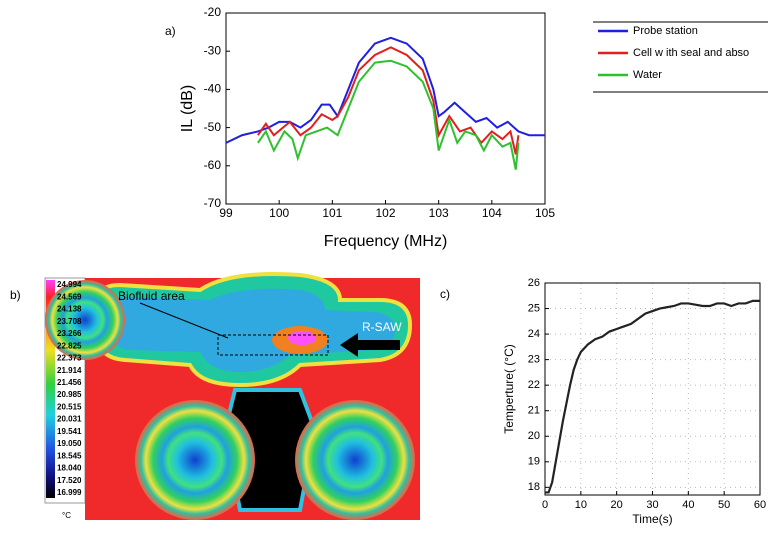 The image size is (768, 536). I want to click on scale-label: 18.040, so click(69, 468).